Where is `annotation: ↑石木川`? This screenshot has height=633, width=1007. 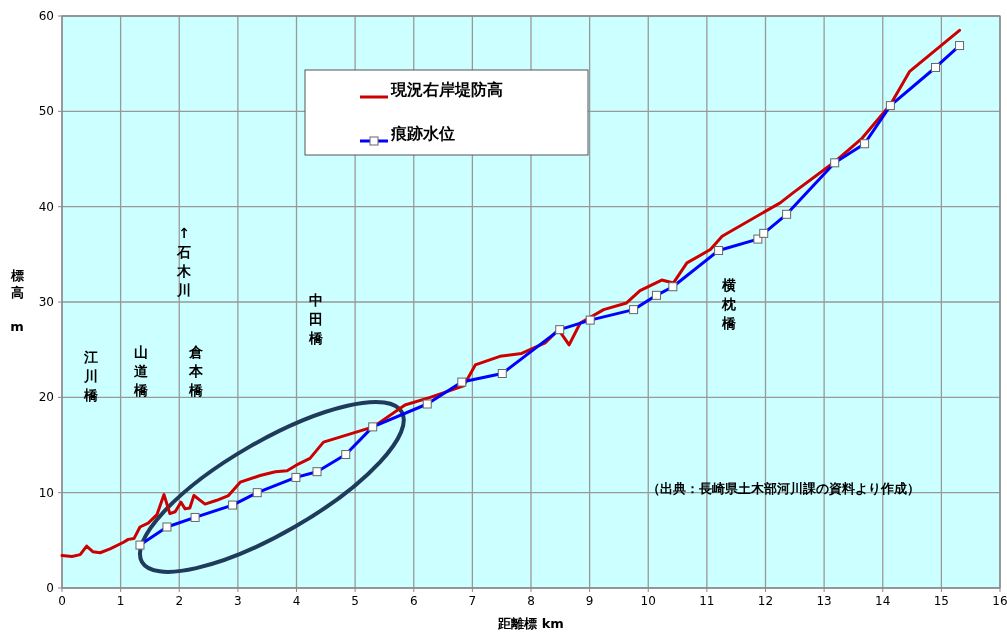 annotation: ↑石木川 is located at coordinates (184, 261).